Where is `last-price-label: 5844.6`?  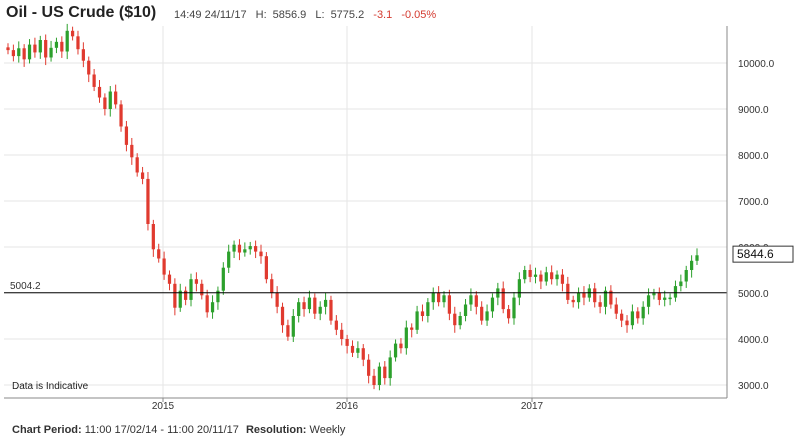
last-price-label: 5844.6 is located at coordinates (755, 254).